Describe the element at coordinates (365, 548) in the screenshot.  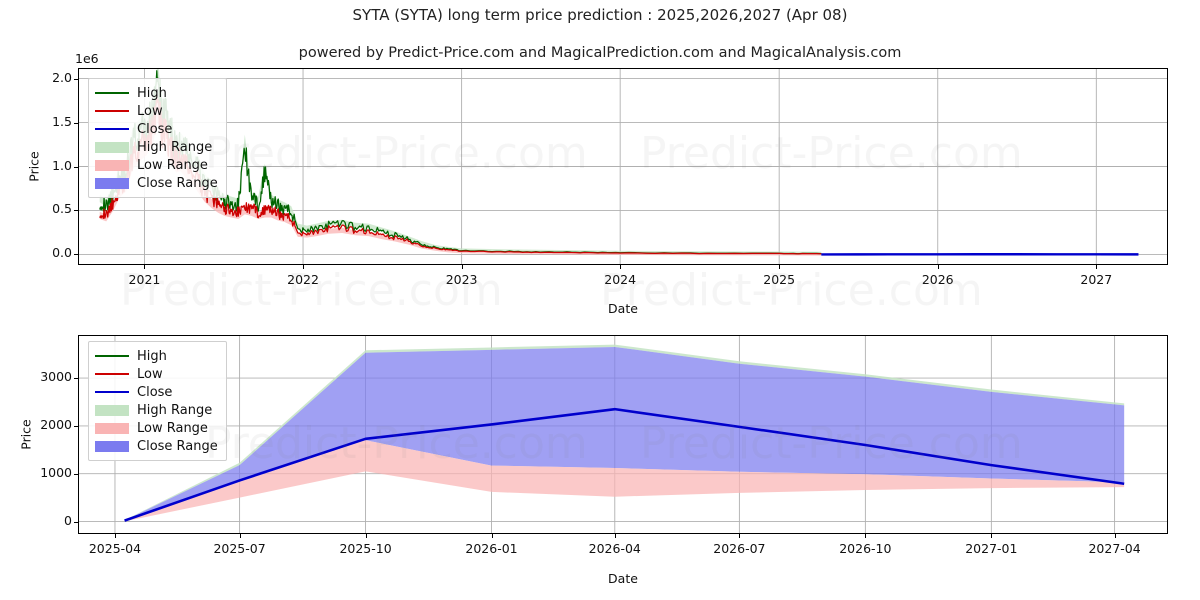
I see `forecast-x-tick: 2025-10` at that location.